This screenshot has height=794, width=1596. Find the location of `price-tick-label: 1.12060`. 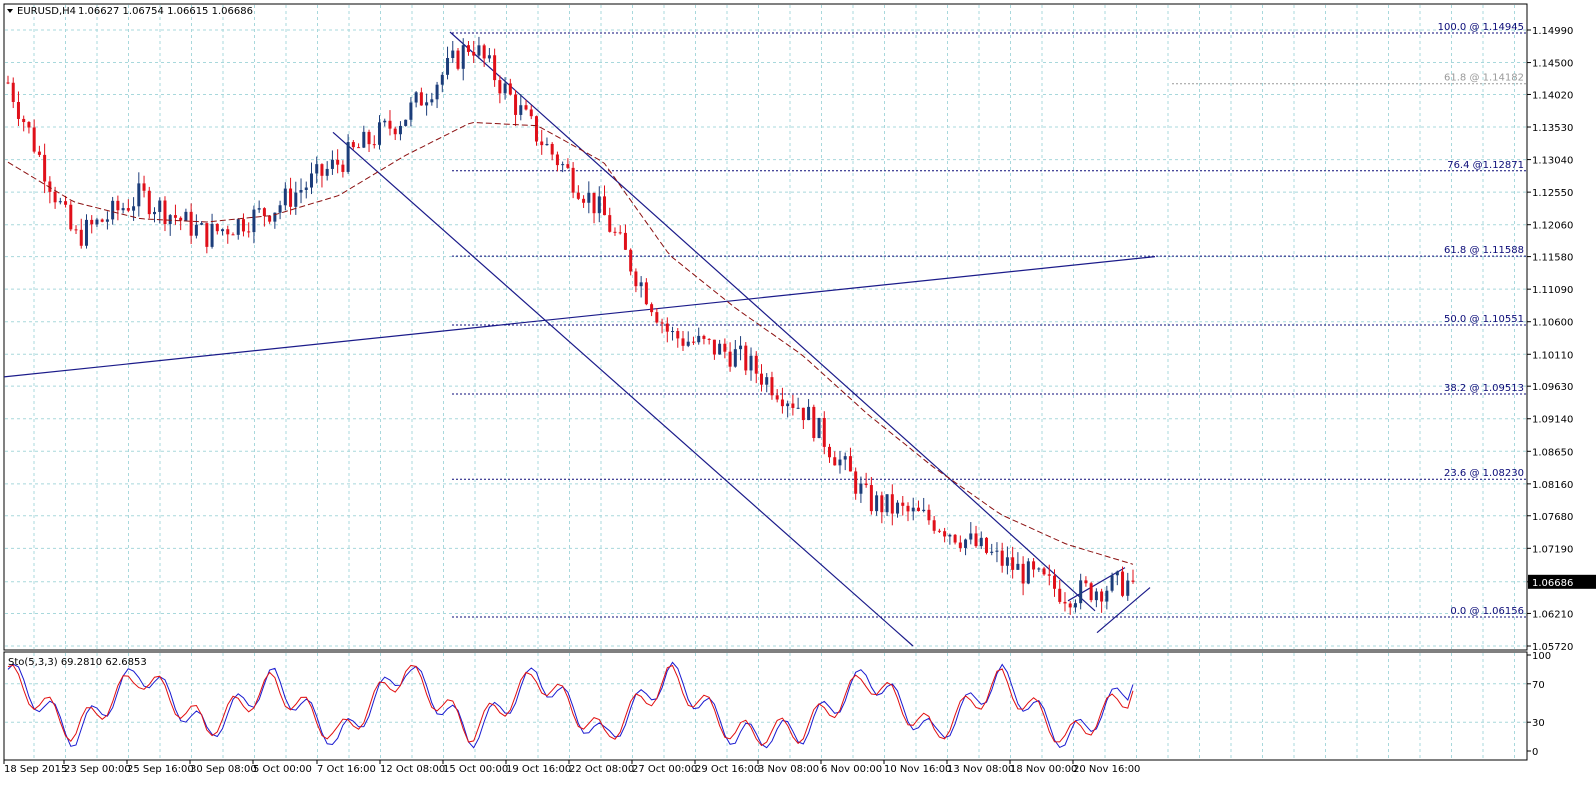

price-tick-label: 1.12060 is located at coordinates (1552, 226).